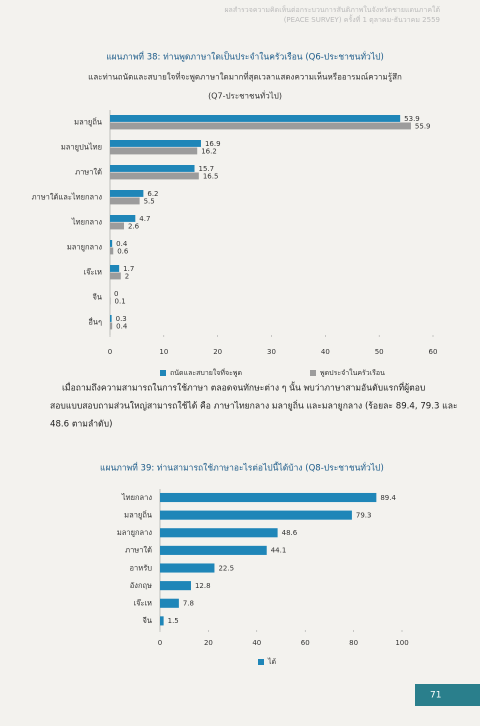  I want to click on data-label: 0.3, so click(121, 319).